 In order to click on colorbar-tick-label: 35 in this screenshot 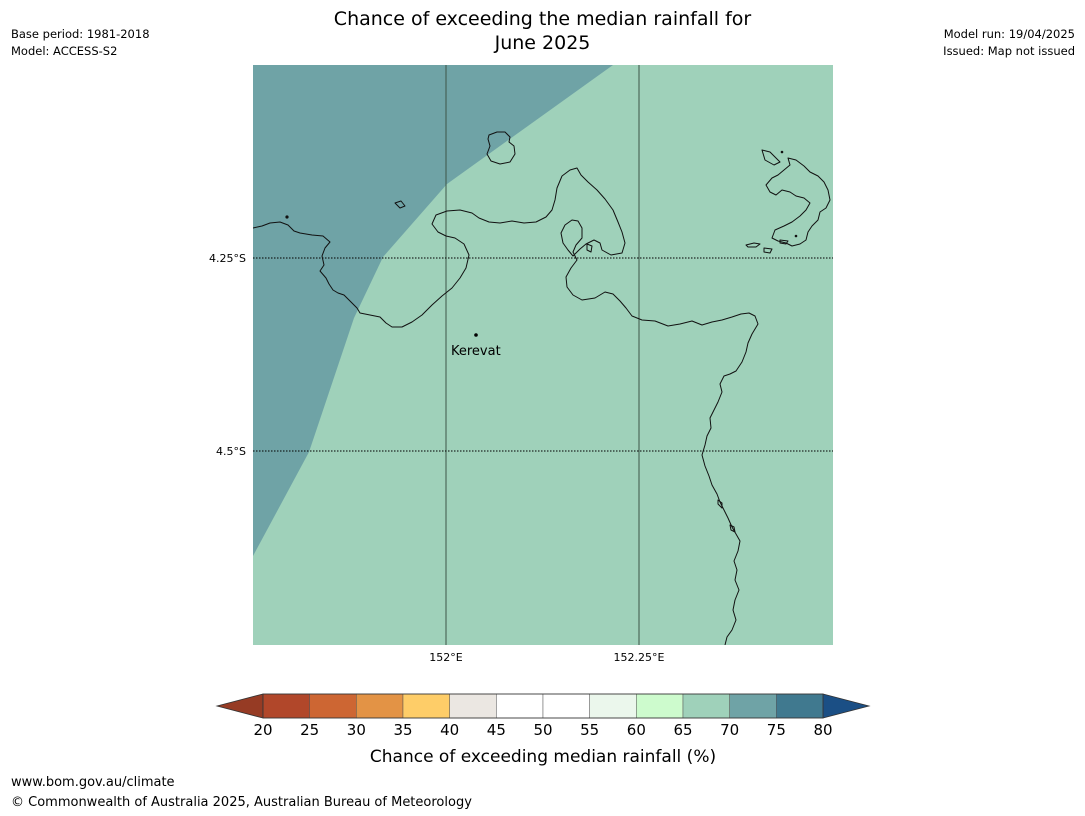, I will do `click(402, 730)`.